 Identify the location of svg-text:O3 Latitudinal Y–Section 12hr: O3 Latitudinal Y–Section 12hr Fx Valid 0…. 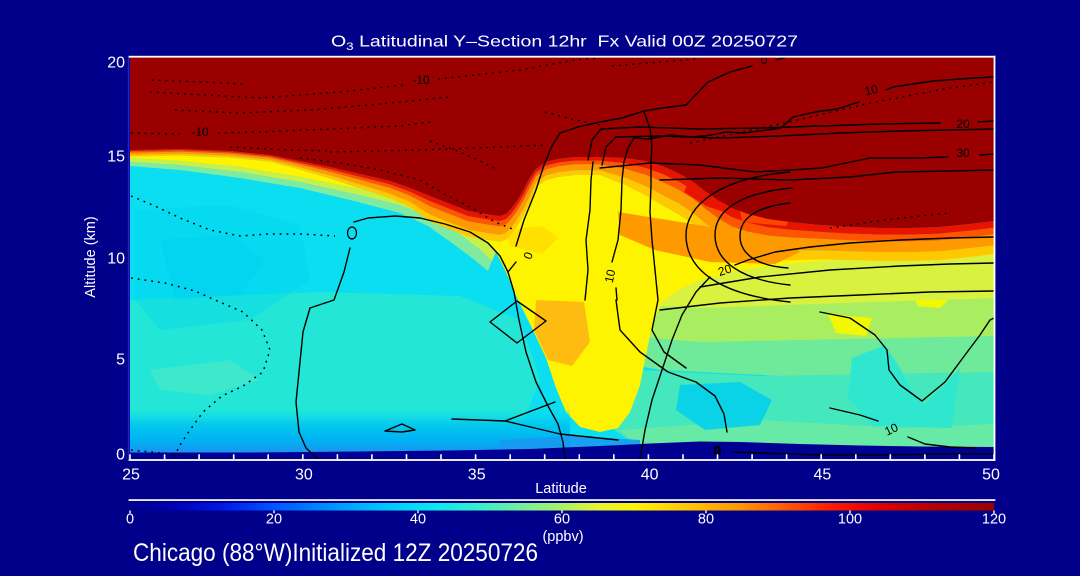
(564, 44).